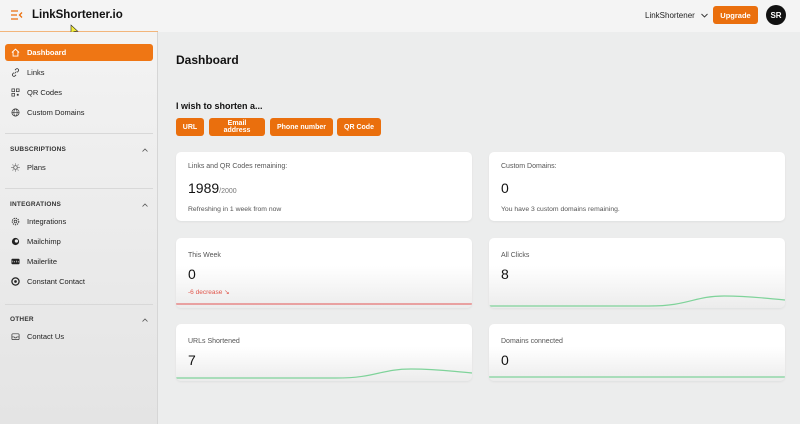 Image resolution: width=800 pixels, height=424 pixels. What do you see at coordinates (79, 92) in the screenshot?
I see `sidebar-item-qr-codes: QR Codes` at bounding box center [79, 92].